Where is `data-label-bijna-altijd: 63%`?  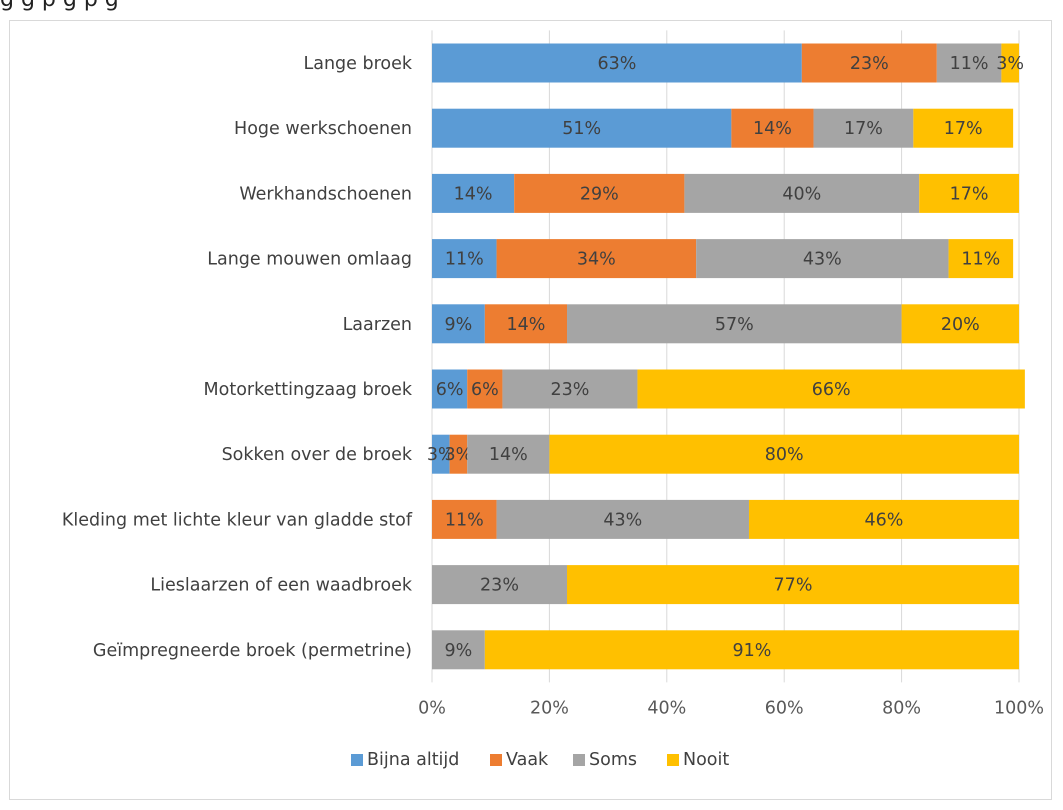 data-label-bijna-altijd: 63% is located at coordinates (616, 64).